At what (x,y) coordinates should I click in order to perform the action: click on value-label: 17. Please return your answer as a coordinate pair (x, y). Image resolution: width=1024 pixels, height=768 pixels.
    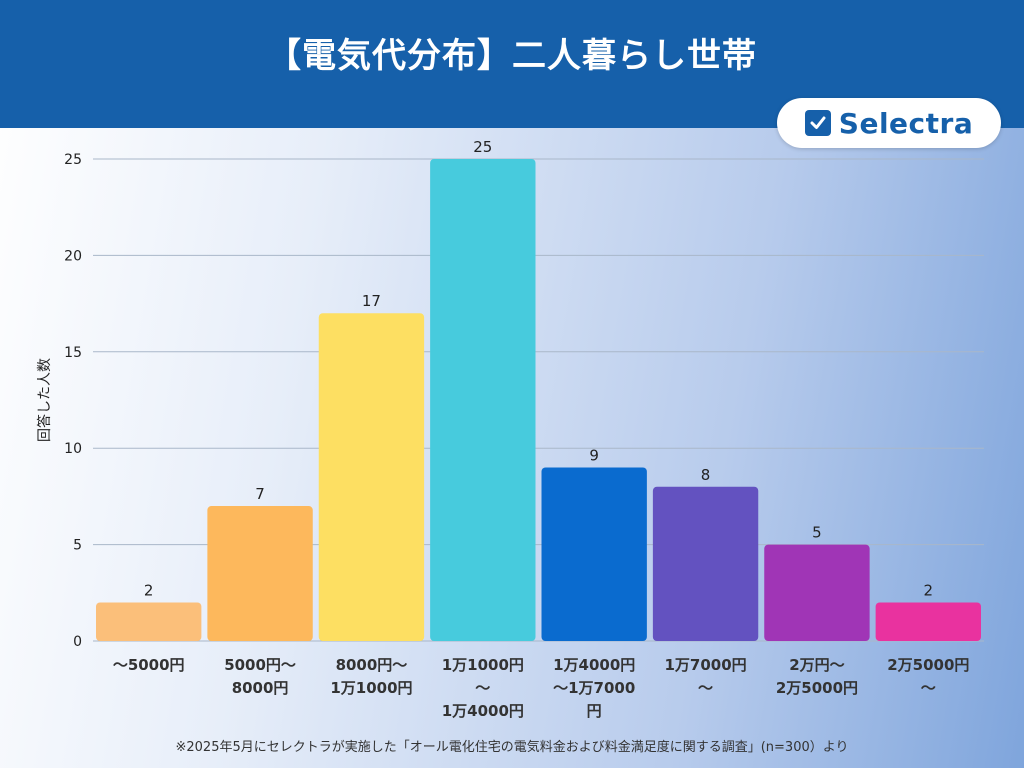
    Looking at the image, I should click on (371, 301).